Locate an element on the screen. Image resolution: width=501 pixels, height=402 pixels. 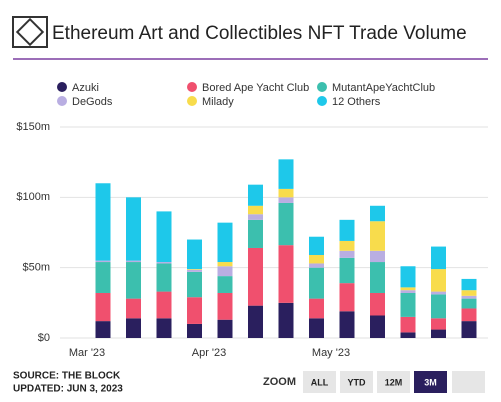
zoom-button is located at coordinates (468, 382).